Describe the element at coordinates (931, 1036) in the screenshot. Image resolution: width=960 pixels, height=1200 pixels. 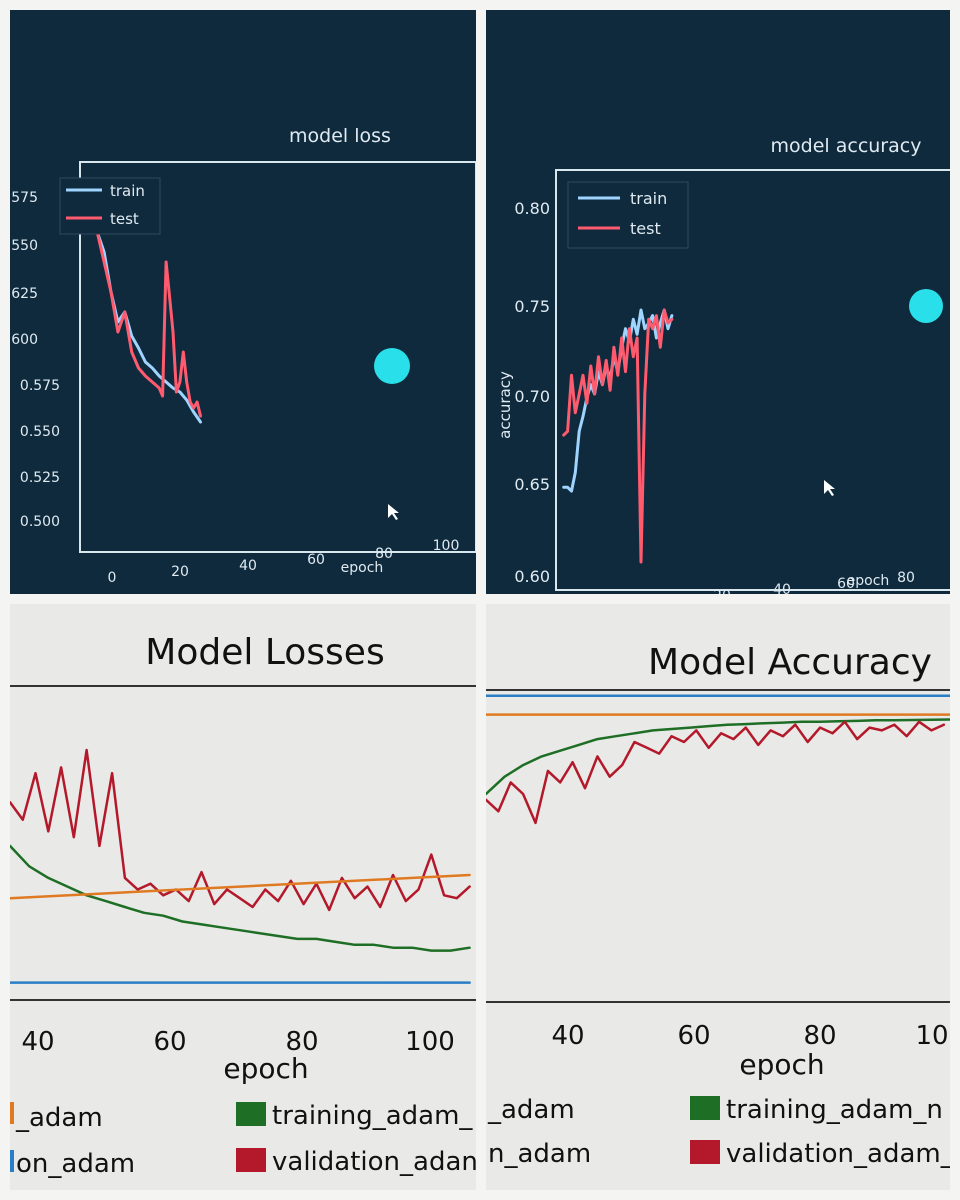
I see `x-tick-label: 10` at that location.